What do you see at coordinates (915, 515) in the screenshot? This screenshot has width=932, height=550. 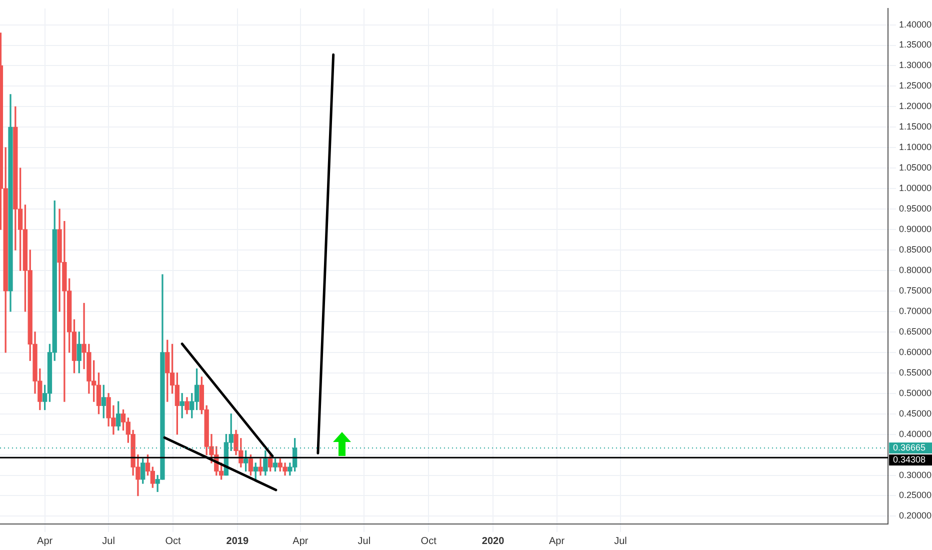 I see `y-tick-label: 0.20000` at bounding box center [915, 515].